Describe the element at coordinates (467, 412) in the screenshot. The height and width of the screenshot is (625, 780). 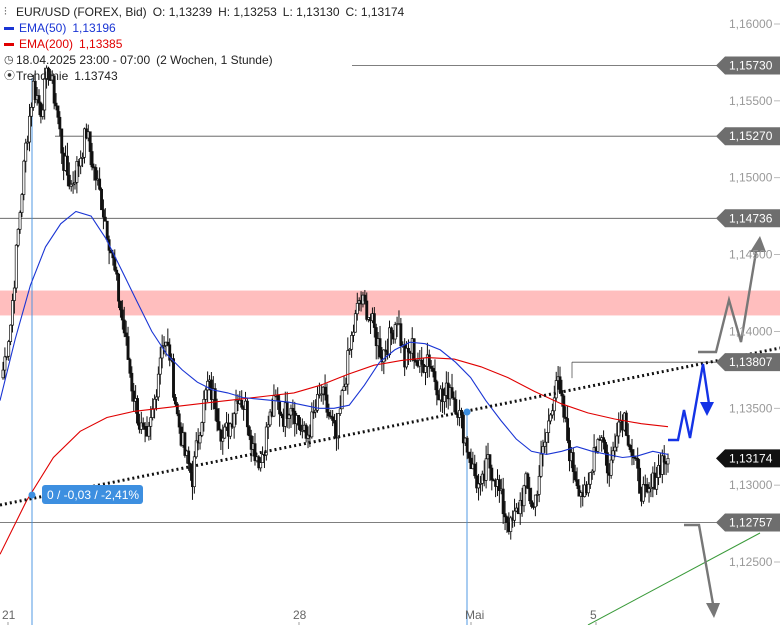
I see `measure-point-end` at that location.